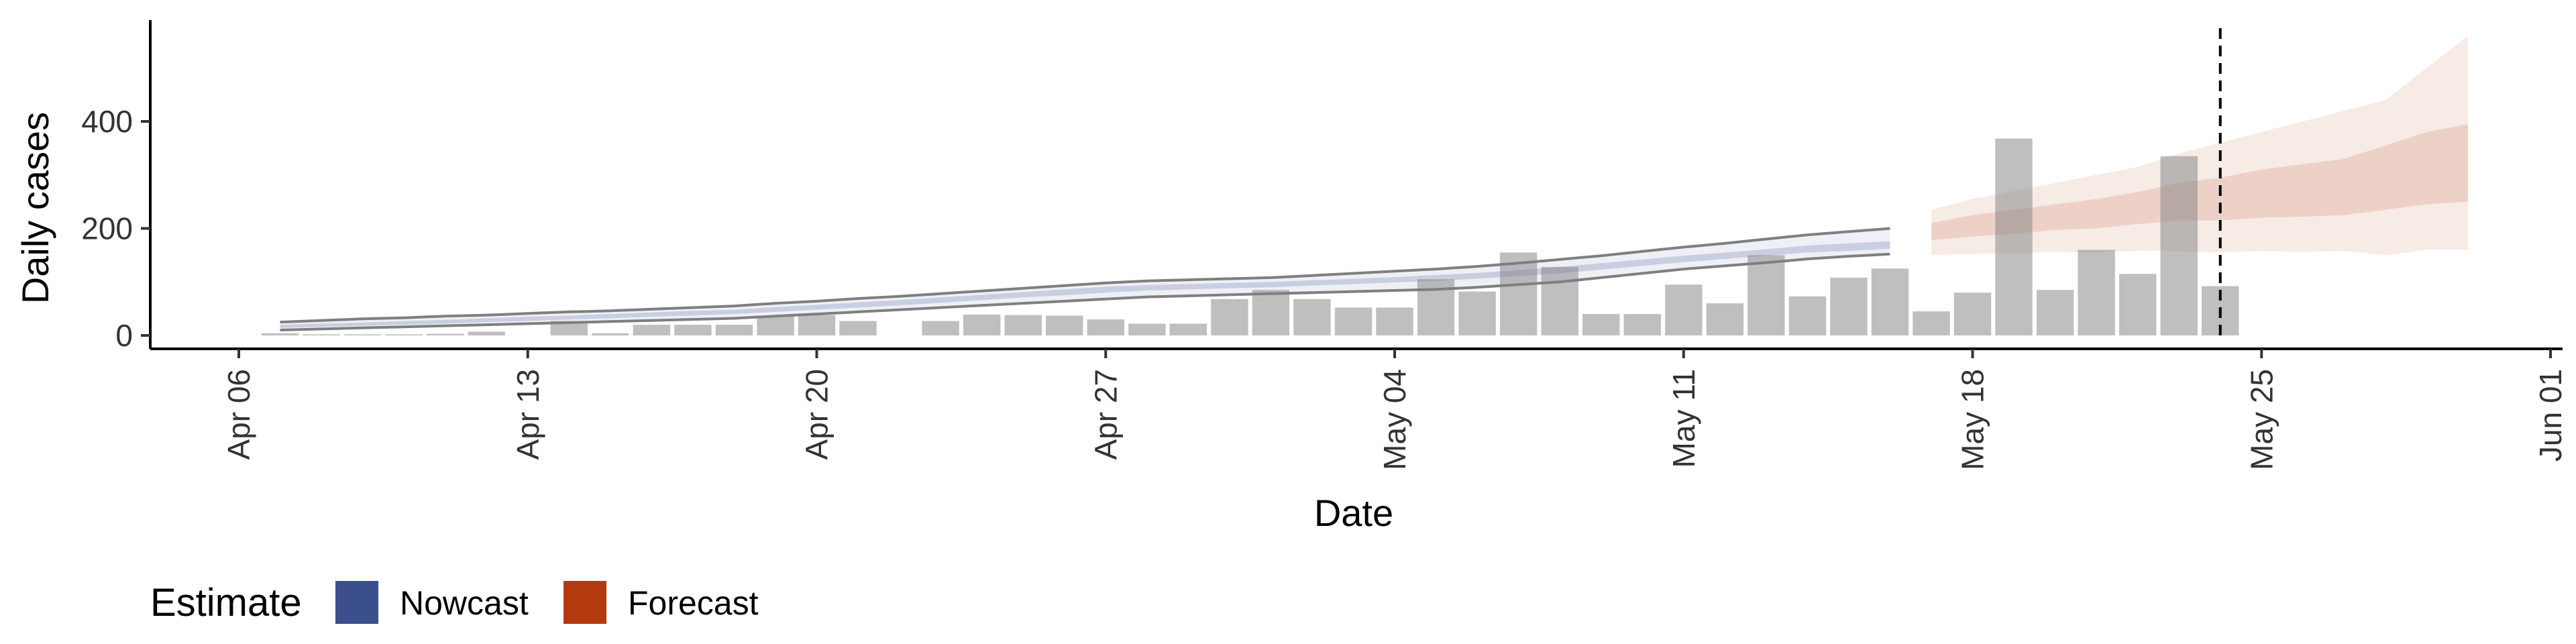 The image size is (2576, 644). I want to click on x-tick-label: May 25, so click(2261, 419).